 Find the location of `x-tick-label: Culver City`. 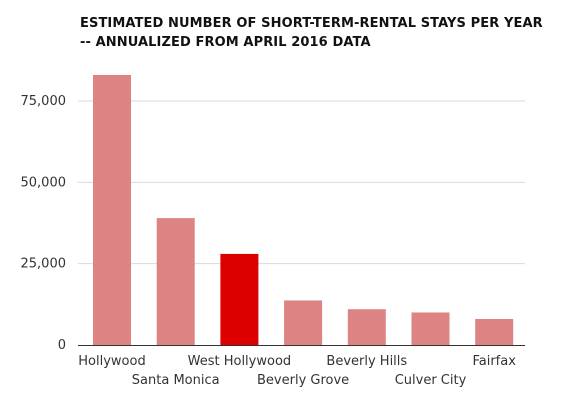

x-tick-label: Culver City is located at coordinates (431, 380).